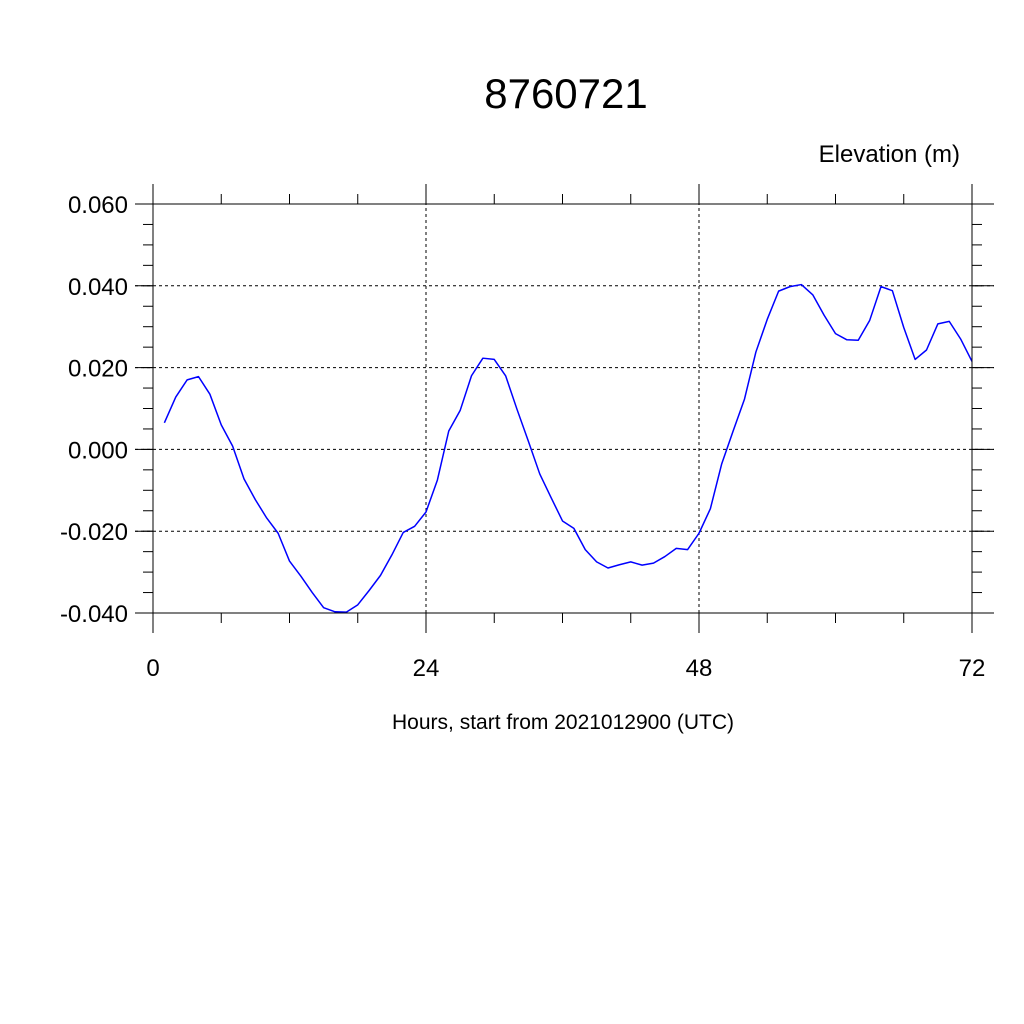 This screenshot has width=1024, height=1024. Describe the element at coordinates (98, 369) in the screenshot. I see `y-tick-label: 0.020` at that location.